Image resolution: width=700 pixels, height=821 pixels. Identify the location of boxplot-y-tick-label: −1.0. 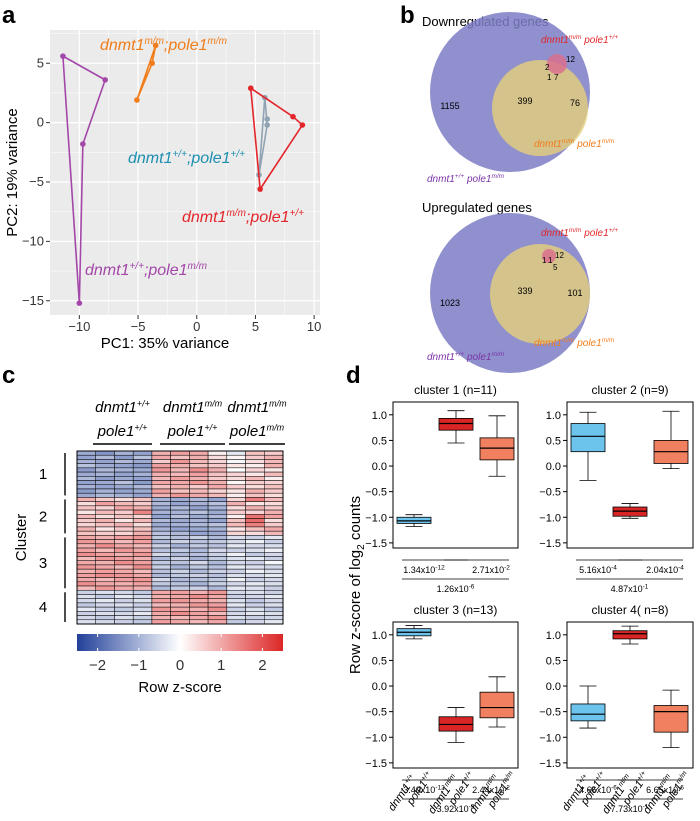
(550, 518).